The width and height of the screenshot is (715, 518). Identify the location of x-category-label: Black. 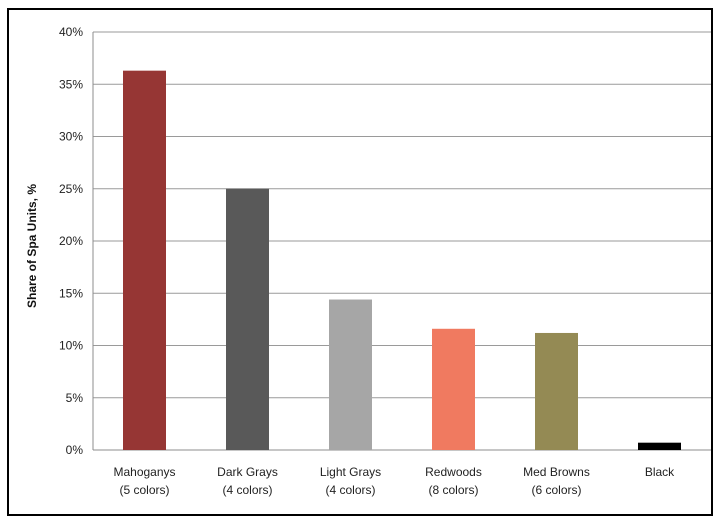
(660, 472).